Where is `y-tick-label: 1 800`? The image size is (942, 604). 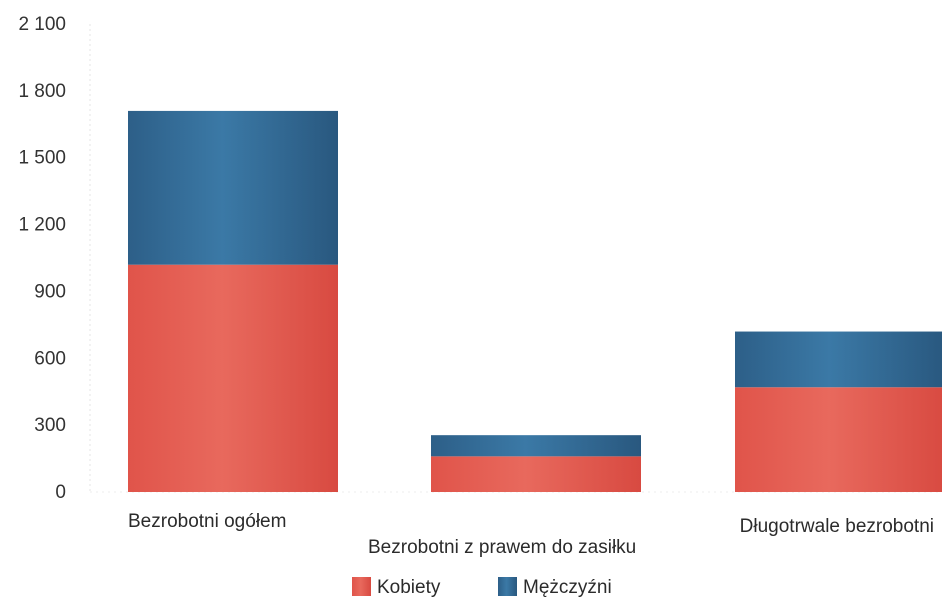 y-tick-label: 1 800 is located at coordinates (42, 91).